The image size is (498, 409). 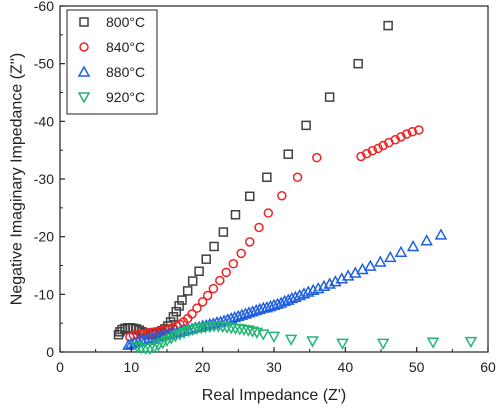 What do you see at coordinates (125, 72) in the screenshot?
I see `legend-label: 880°C` at bounding box center [125, 72].